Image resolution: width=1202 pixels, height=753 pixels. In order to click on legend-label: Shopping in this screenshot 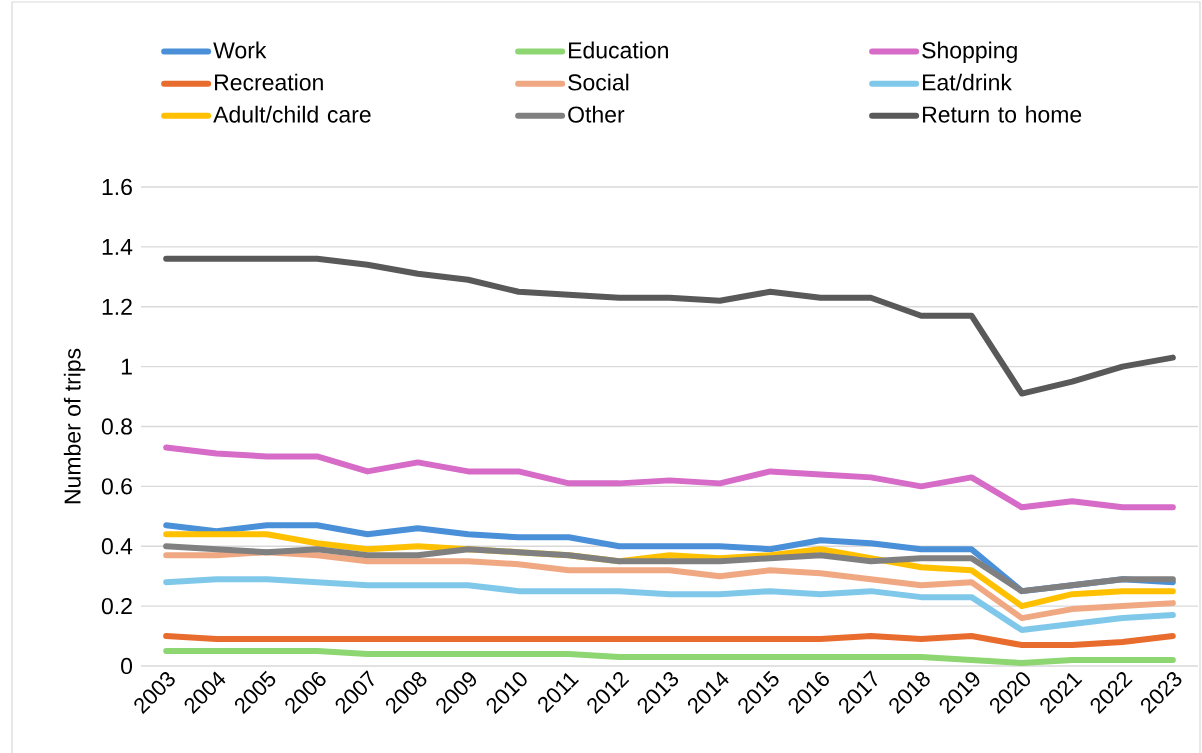, I will do `click(969, 52)`.